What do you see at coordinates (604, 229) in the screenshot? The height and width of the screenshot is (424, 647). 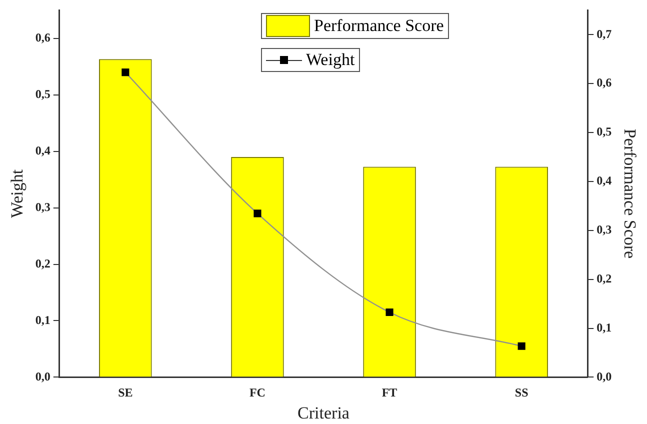 I see `y2-tick-label: 0,3` at bounding box center [604, 229].